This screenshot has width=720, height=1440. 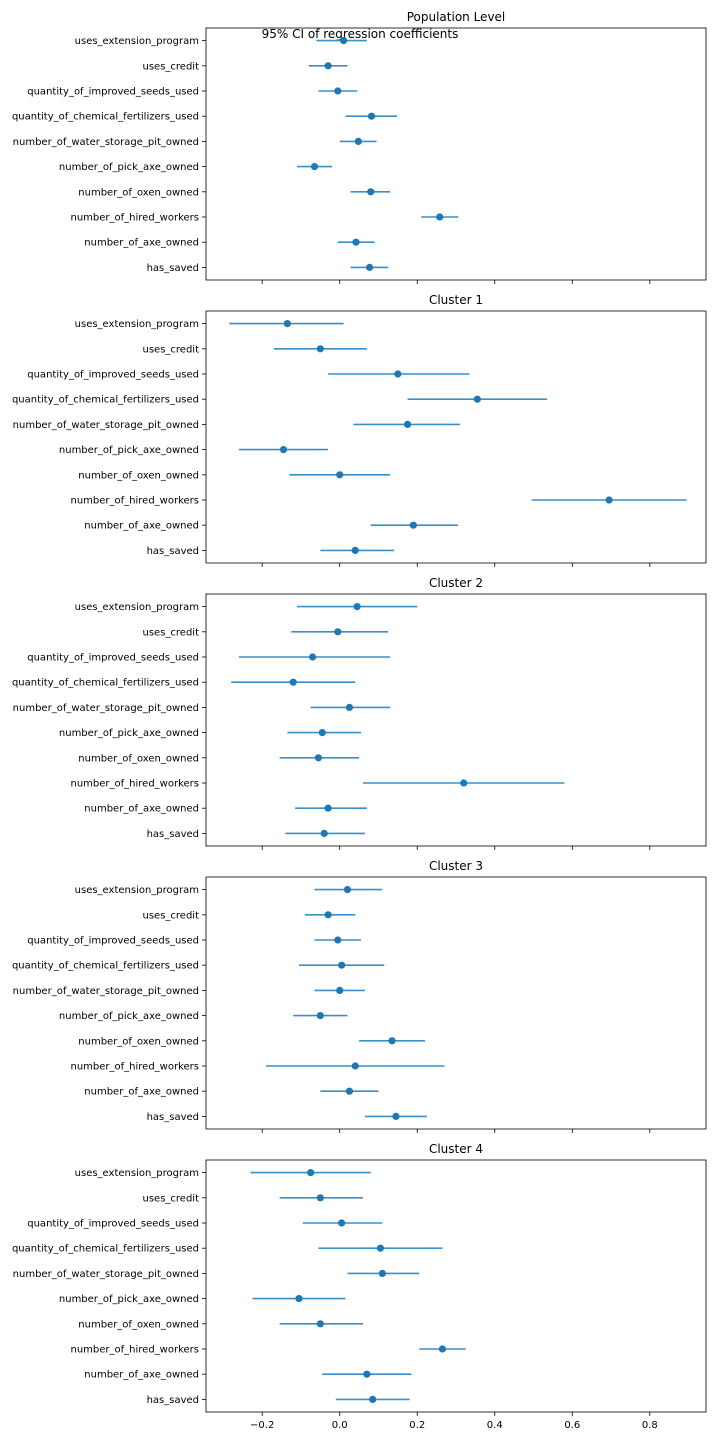 I want to click on panel-title: Cluster 3, so click(x=456, y=866).